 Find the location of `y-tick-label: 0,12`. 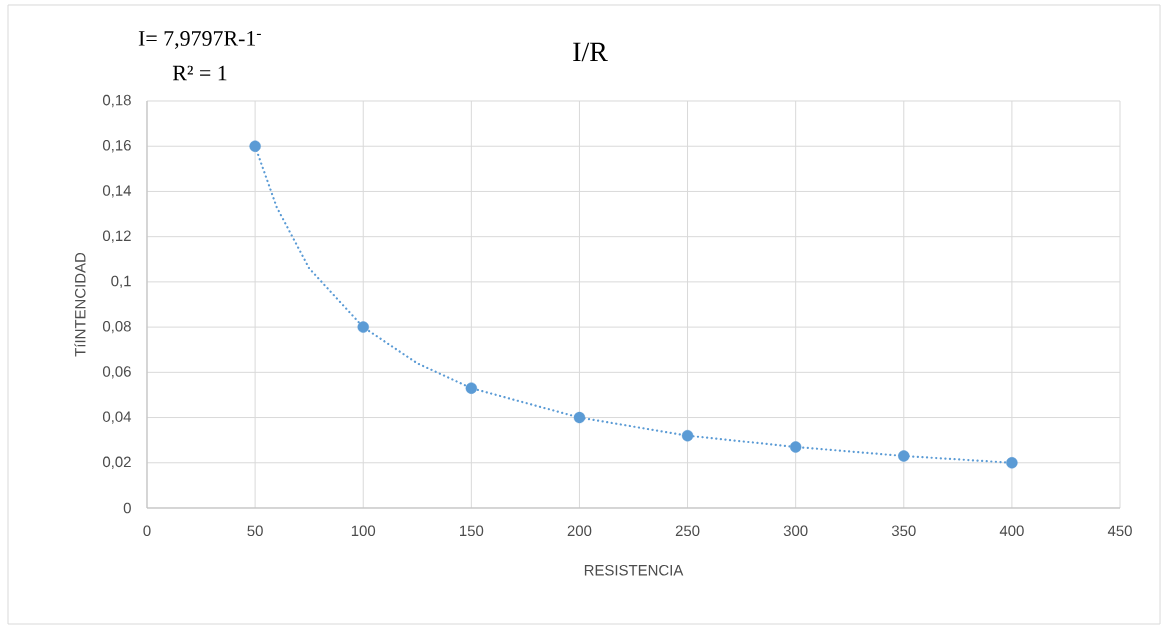

y-tick-label: 0,12 is located at coordinates (116, 236).